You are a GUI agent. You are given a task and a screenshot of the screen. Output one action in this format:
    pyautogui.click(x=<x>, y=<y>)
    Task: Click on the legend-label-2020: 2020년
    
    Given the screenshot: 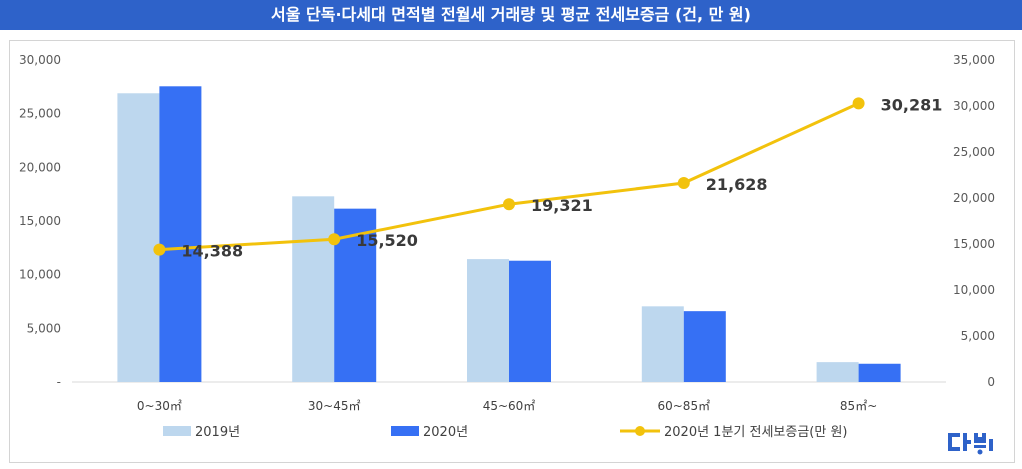 What is the action you would take?
    pyautogui.click(x=445, y=432)
    